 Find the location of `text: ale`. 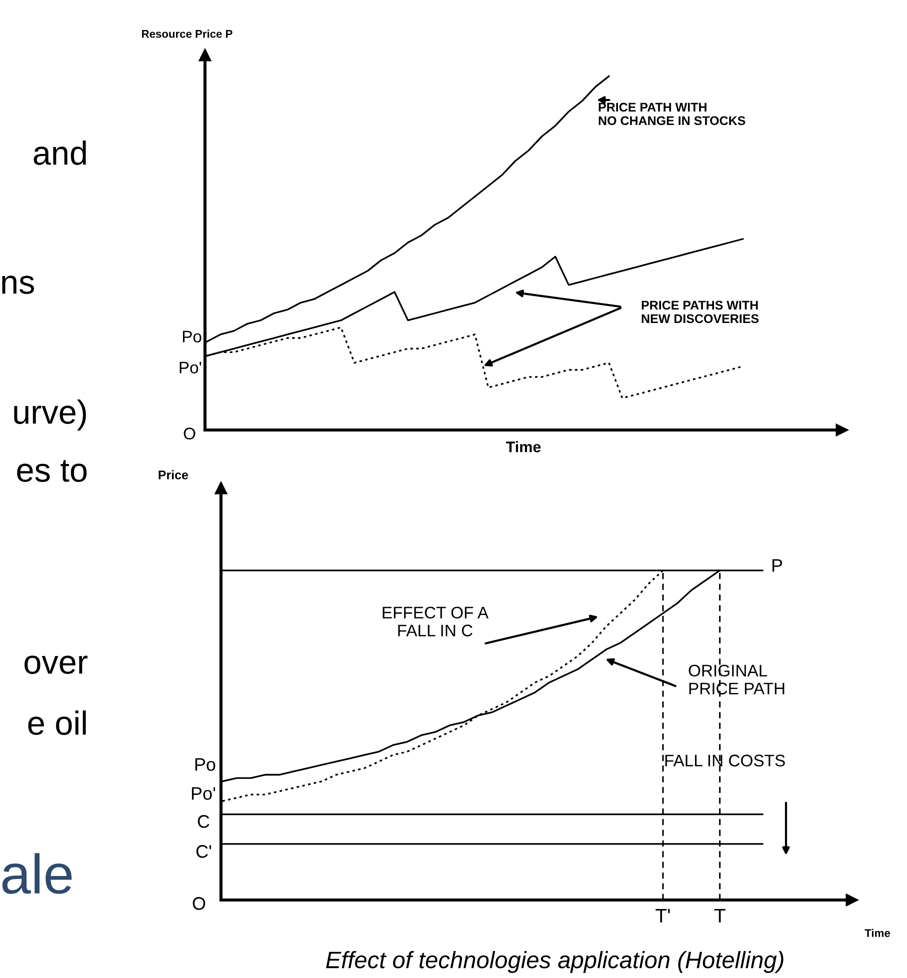

text: ale is located at coordinates (37, 873).